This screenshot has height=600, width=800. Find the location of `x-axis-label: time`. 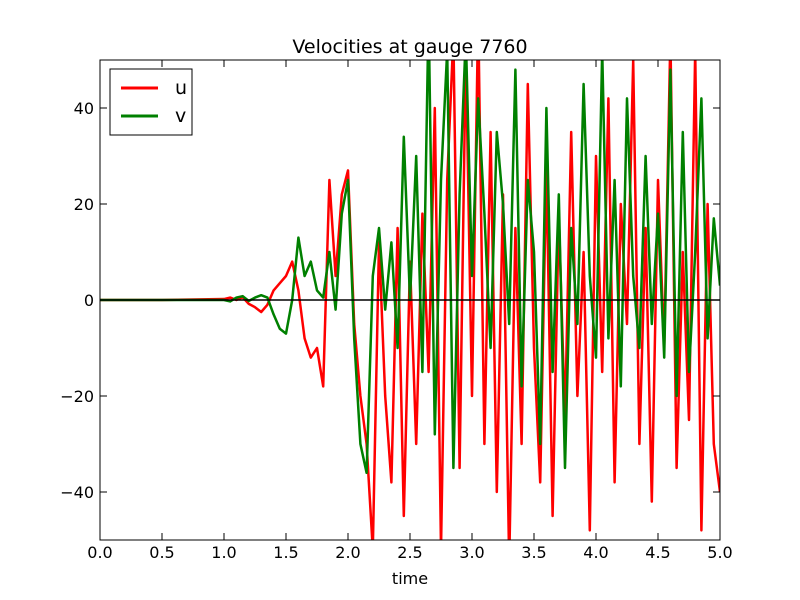

x-axis-label: time is located at coordinates (410, 578).